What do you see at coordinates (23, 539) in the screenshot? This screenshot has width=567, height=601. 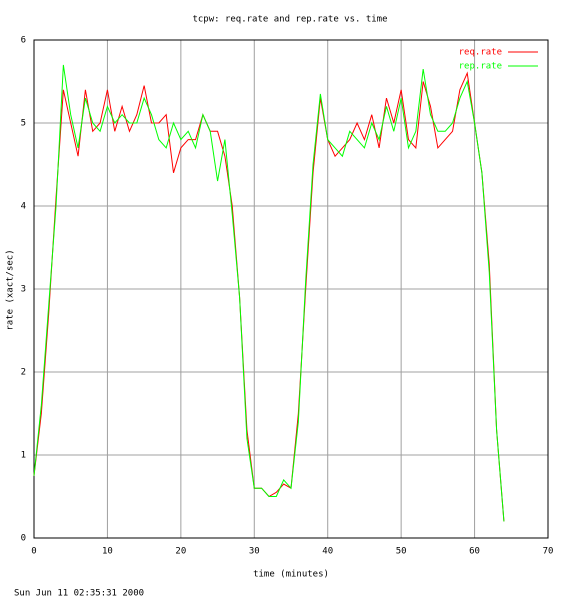 I see `y-tick-label: 0` at bounding box center [23, 539].